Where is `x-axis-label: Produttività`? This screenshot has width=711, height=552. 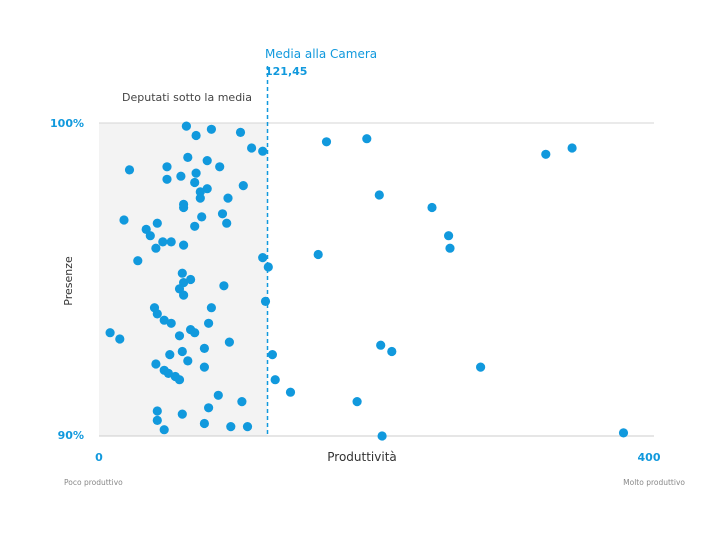
x-axis-label: Produttività is located at coordinates (362, 457).